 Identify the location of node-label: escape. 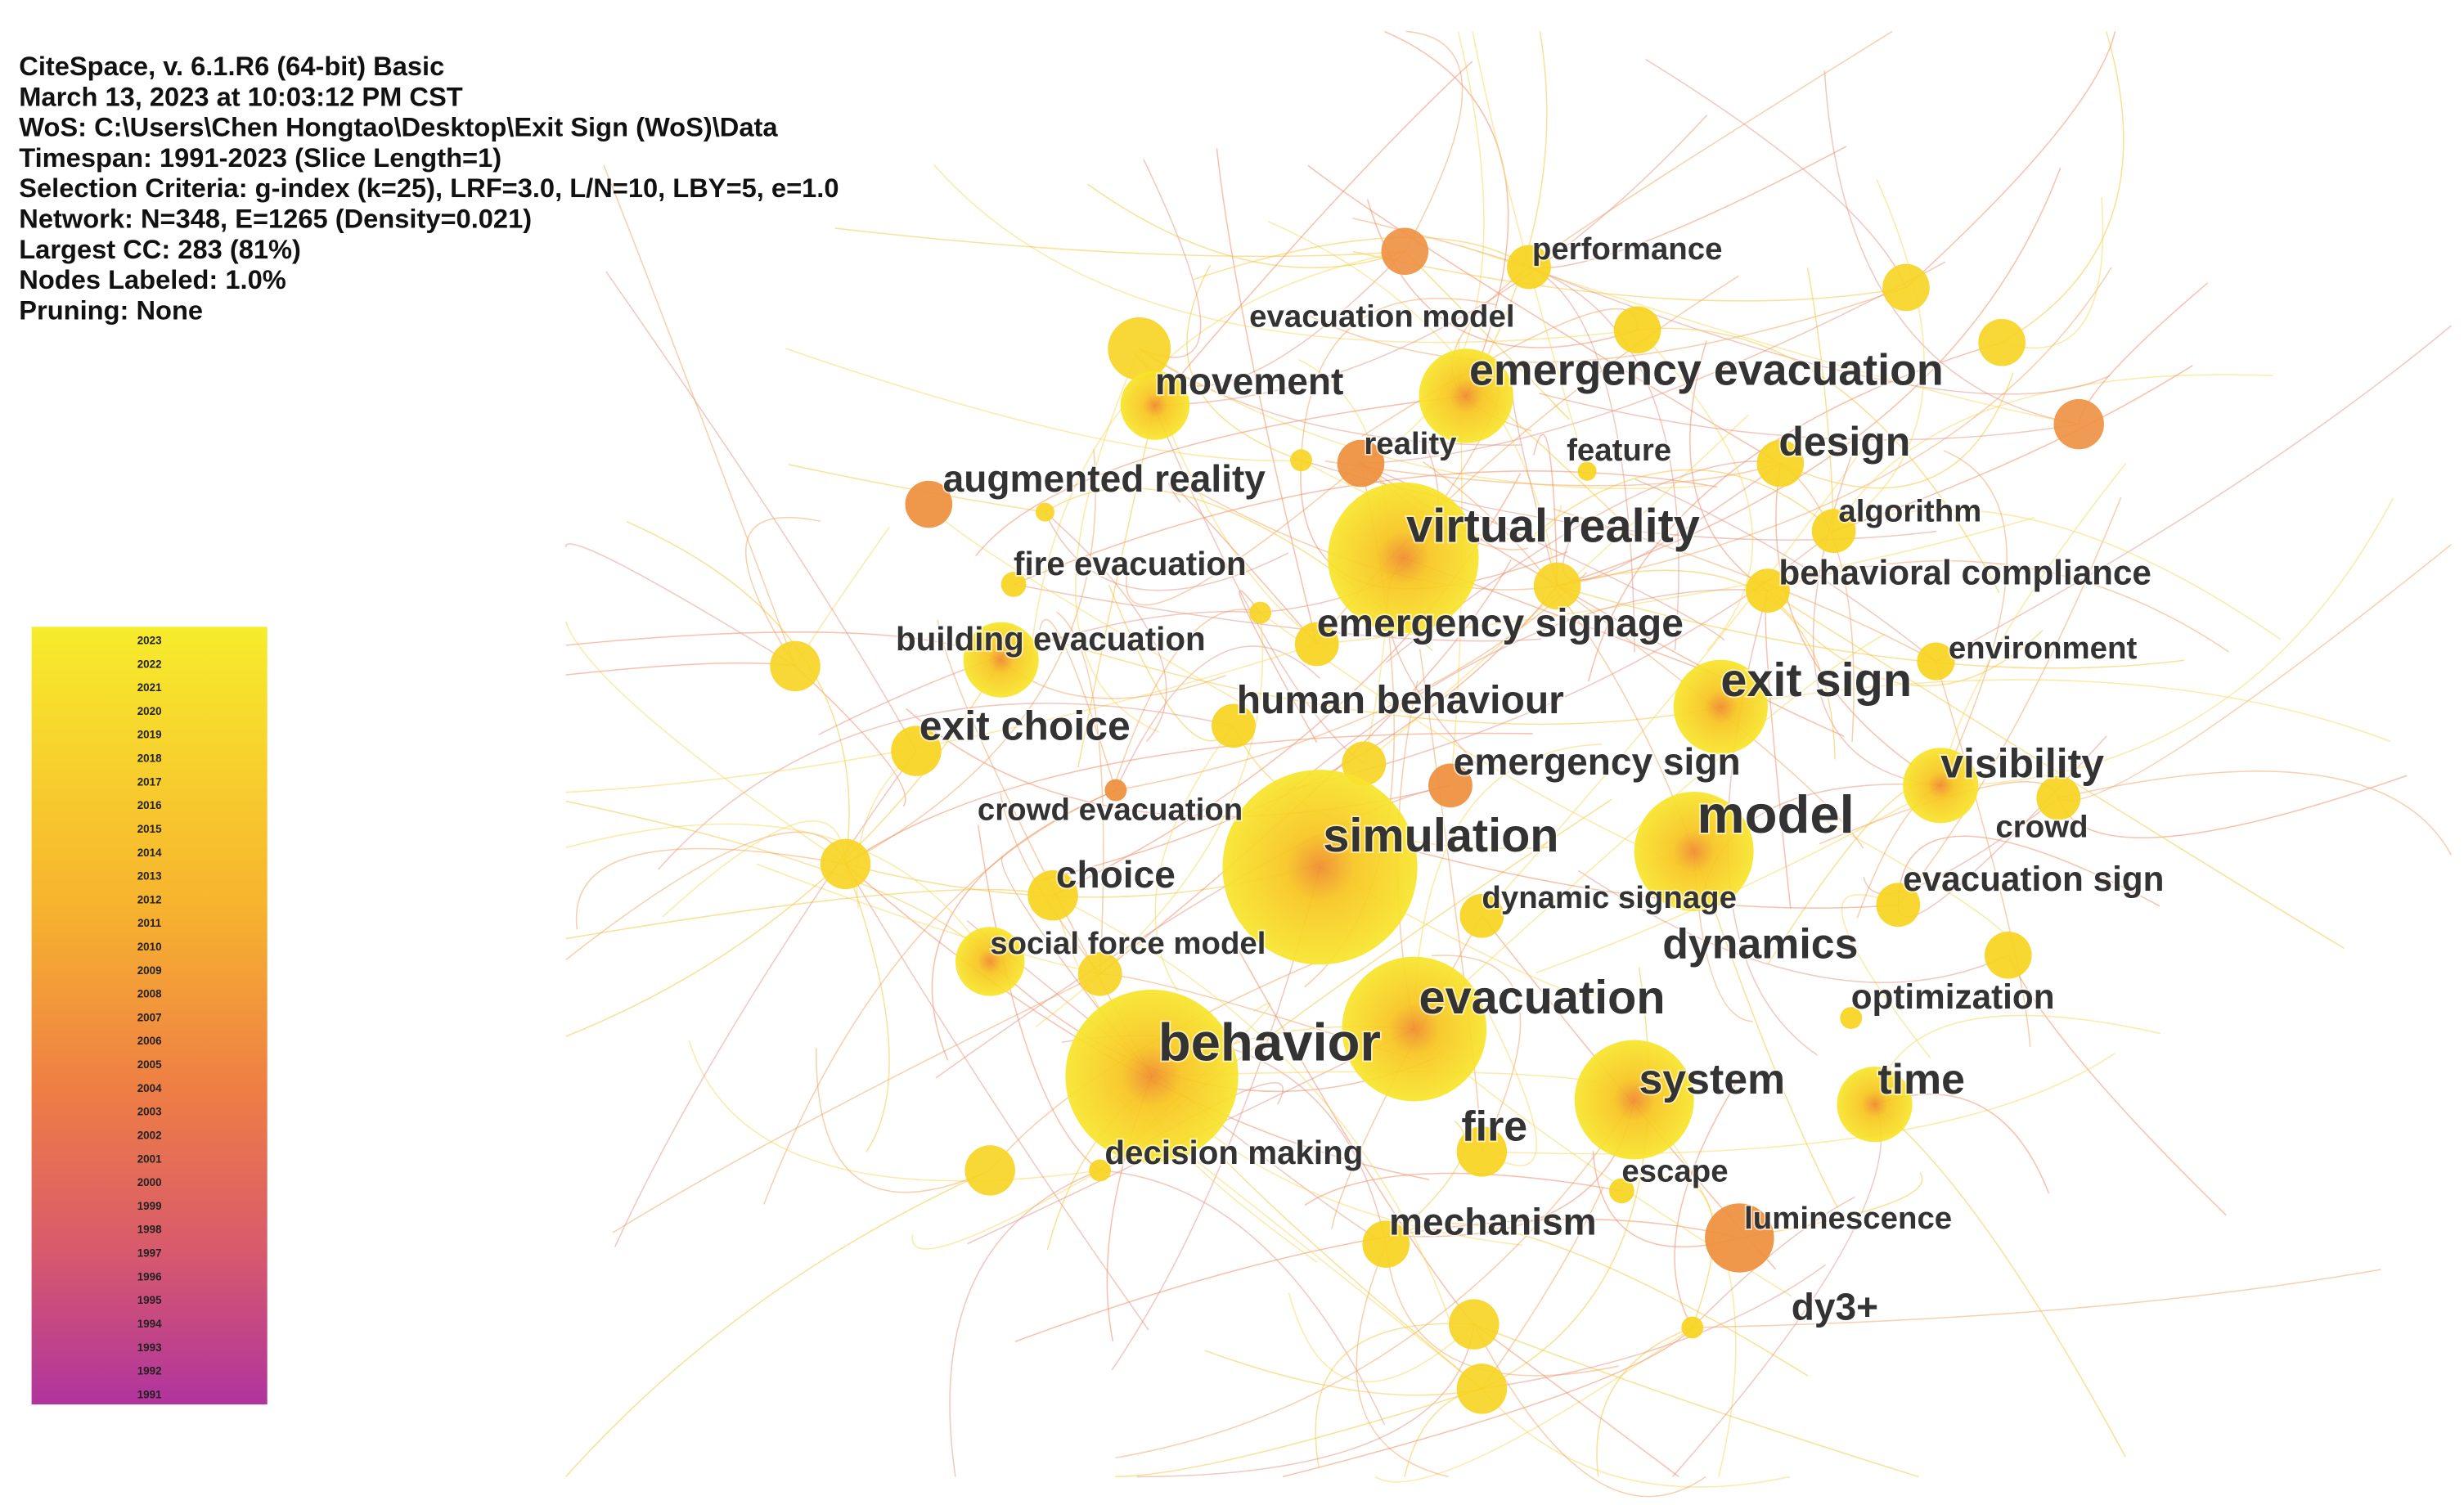
(1674, 1170).